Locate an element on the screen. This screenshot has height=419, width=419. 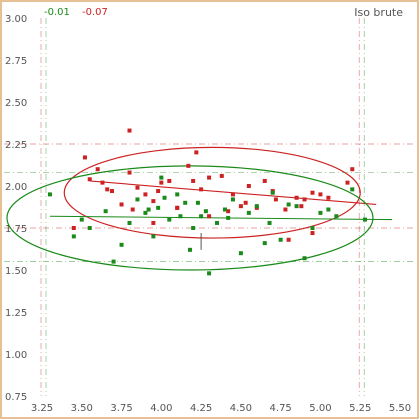
y-tick-label: 1.75 is located at coordinates (16, 229).